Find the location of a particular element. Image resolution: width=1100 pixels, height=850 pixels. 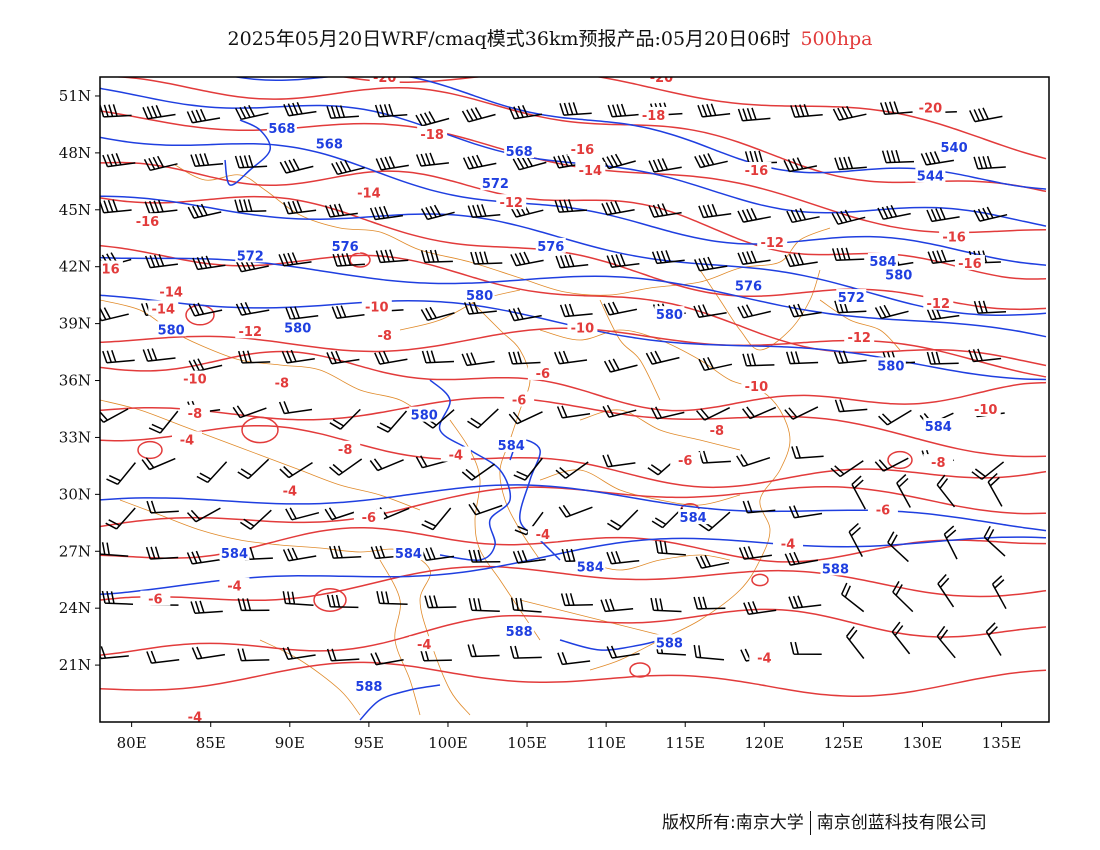

lat-tick-label: 21N is located at coordinates (75, 665).